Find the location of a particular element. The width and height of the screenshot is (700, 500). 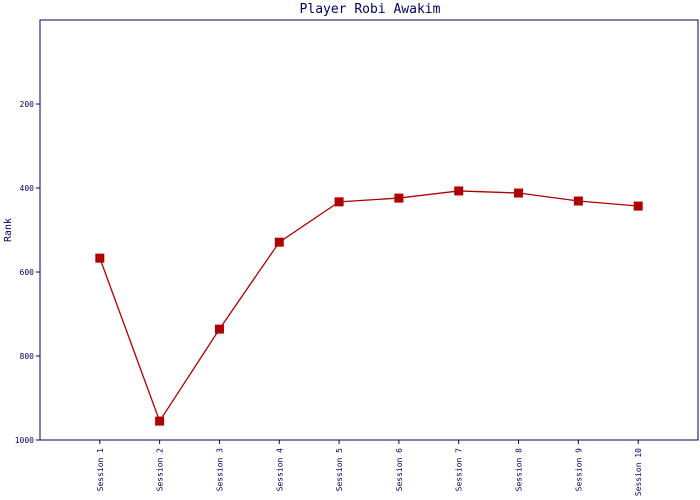

x-tick-label: Session 3 is located at coordinates (219, 470).